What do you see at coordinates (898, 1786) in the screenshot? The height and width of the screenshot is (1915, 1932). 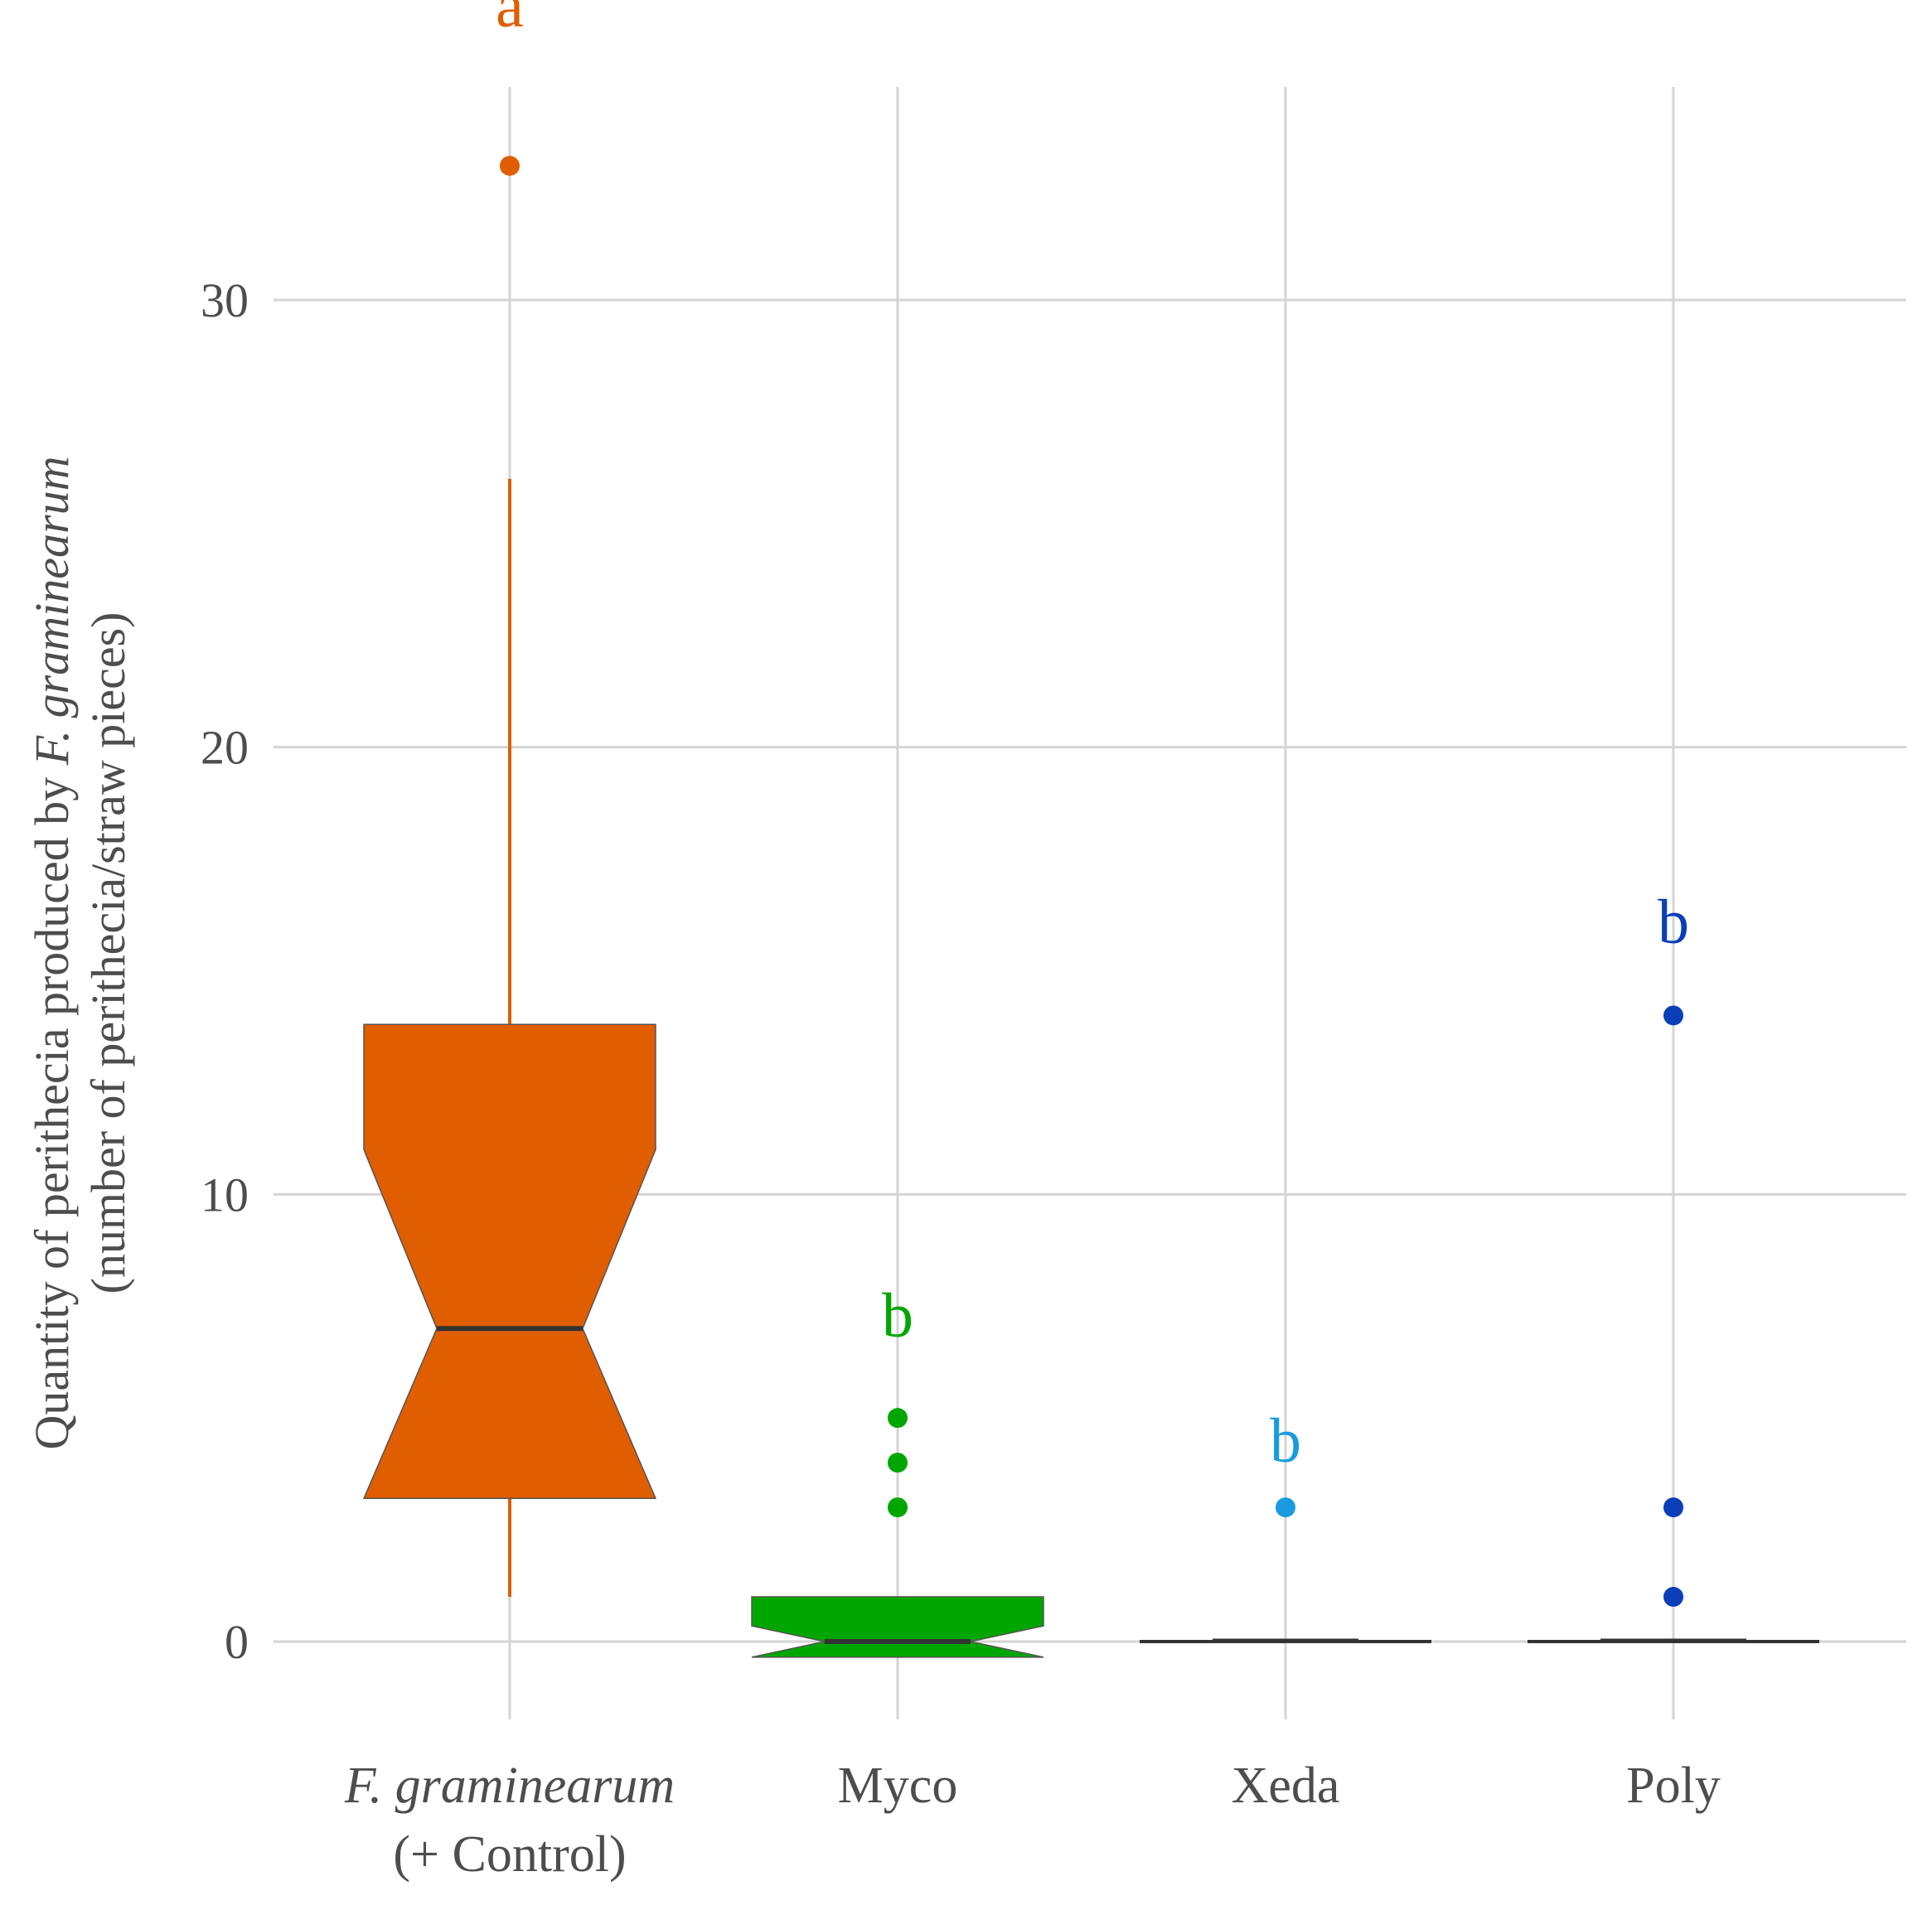 I see `x-category-label: Myco` at bounding box center [898, 1786].